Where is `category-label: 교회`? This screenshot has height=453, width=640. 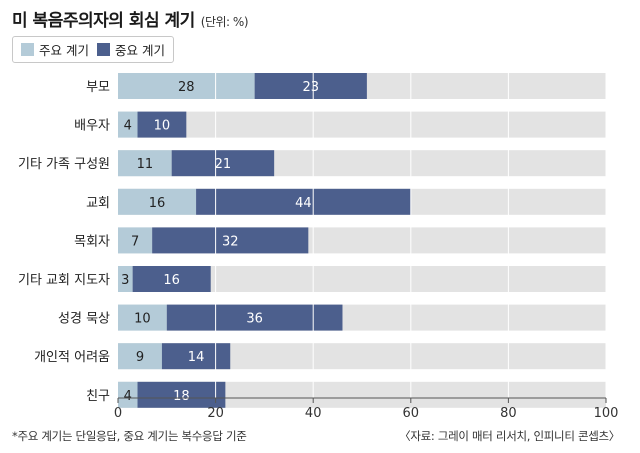
category-label: 교회 is located at coordinates (98, 203).